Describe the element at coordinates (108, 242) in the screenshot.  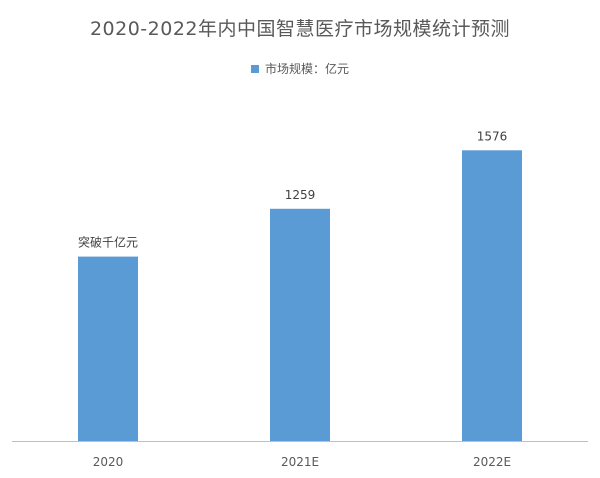
I see `data-label-2020: 突破千亿元` at that location.